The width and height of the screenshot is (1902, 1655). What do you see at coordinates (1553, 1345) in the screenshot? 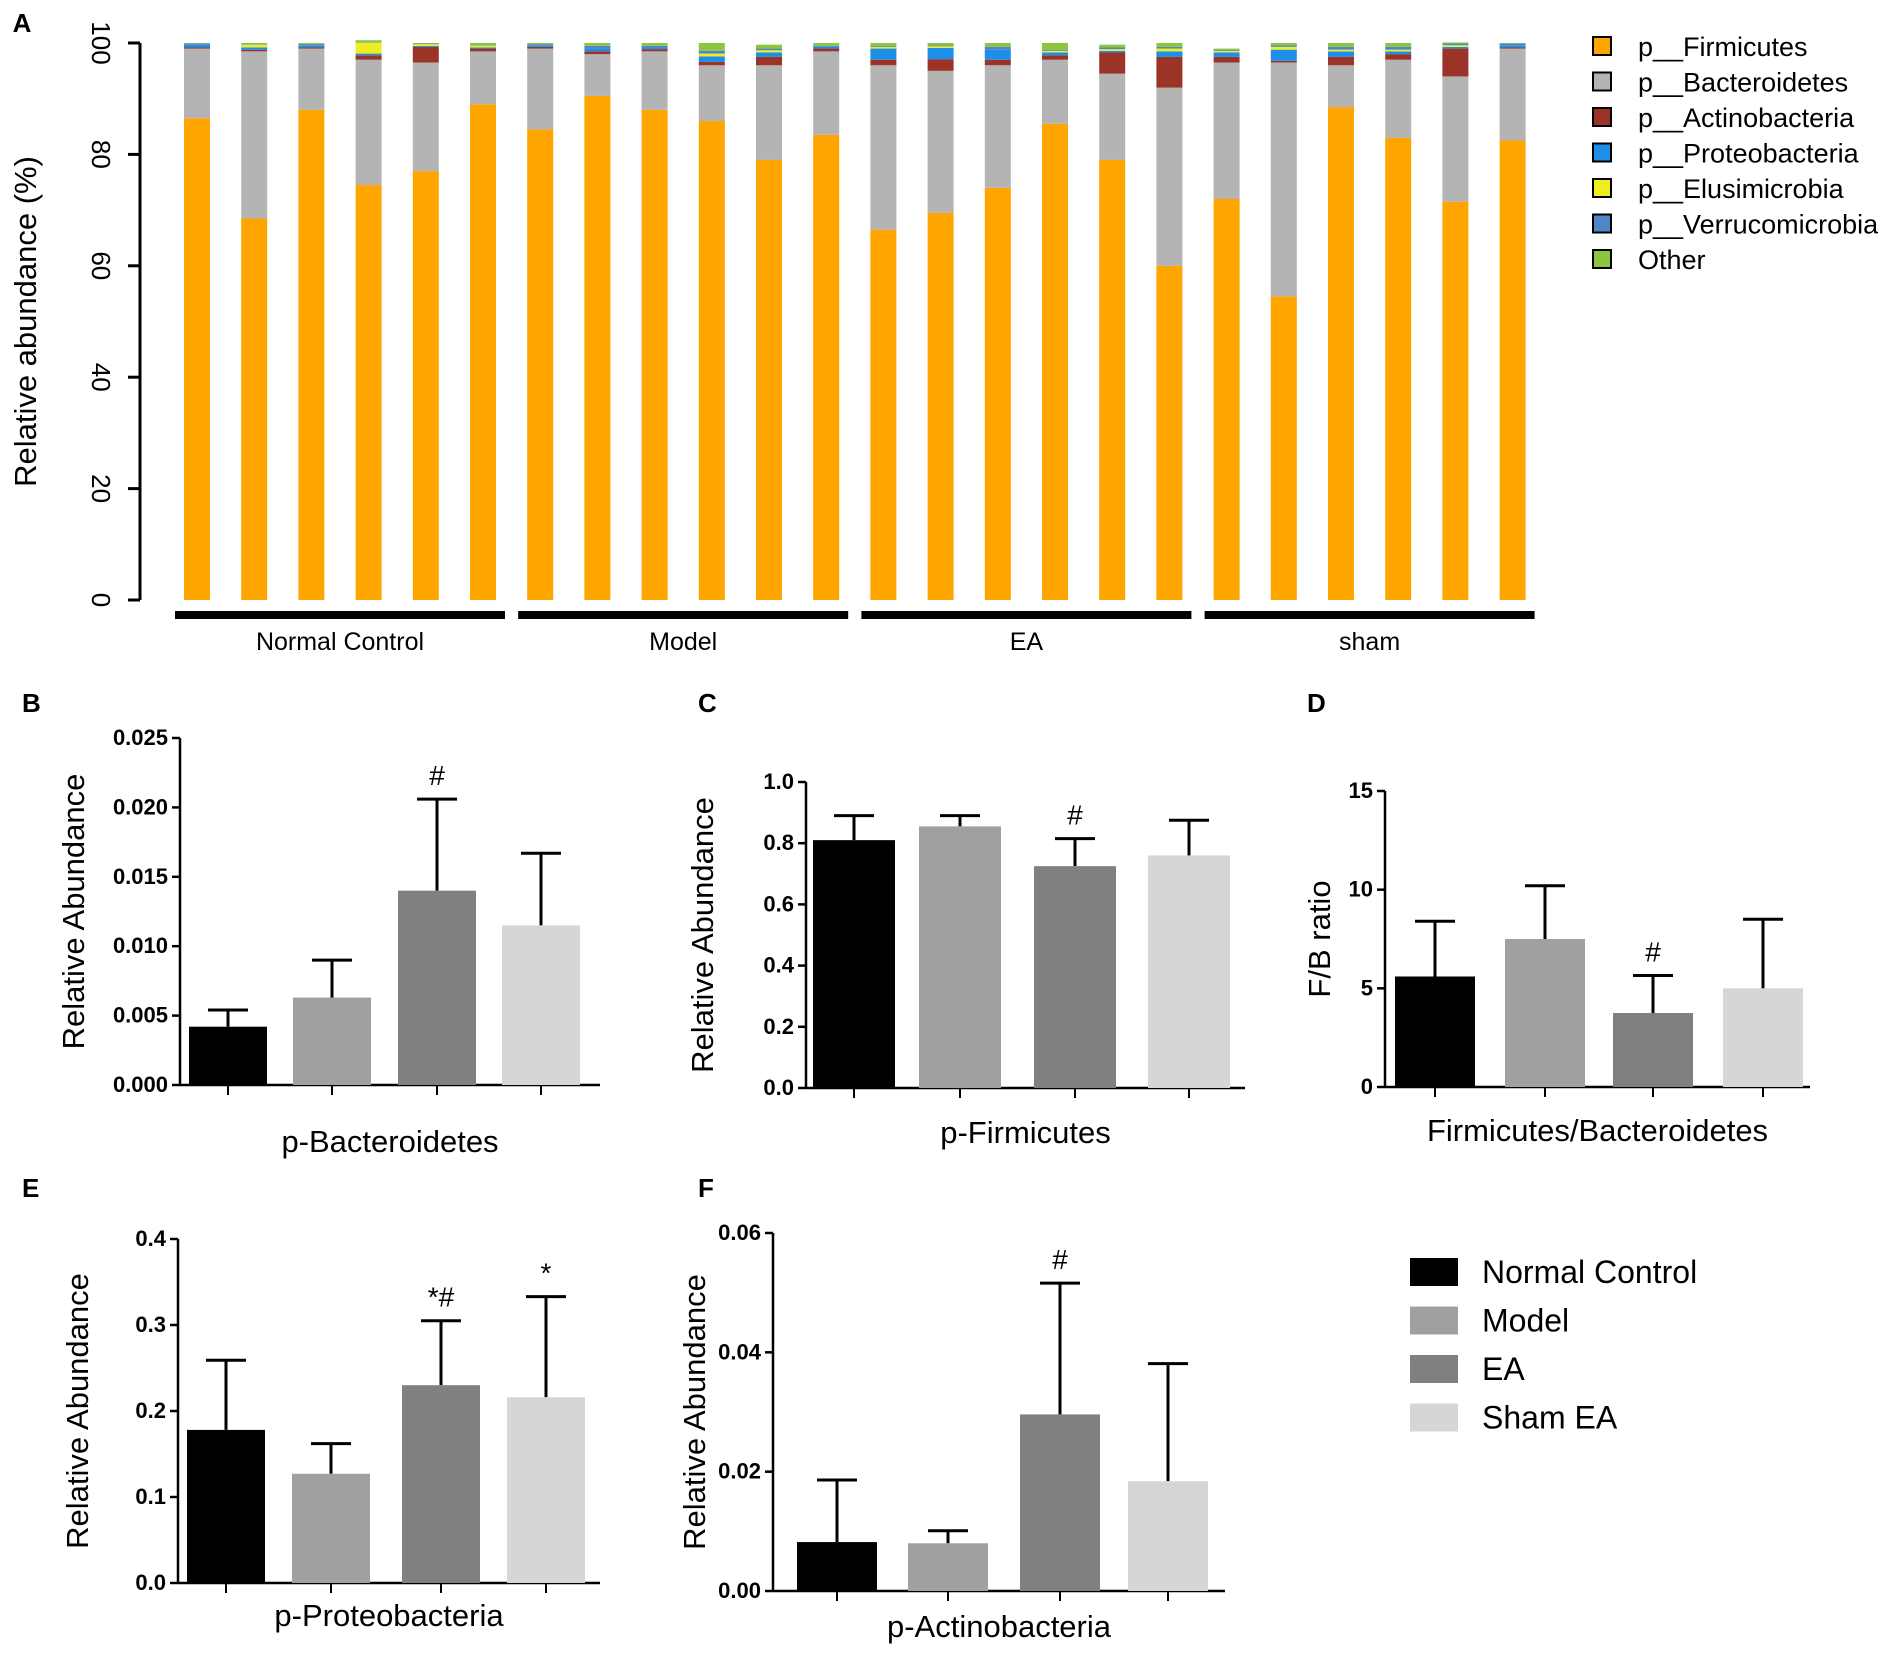
I see `group-legend: Normal Control Model EA Sham EA` at bounding box center [1553, 1345].